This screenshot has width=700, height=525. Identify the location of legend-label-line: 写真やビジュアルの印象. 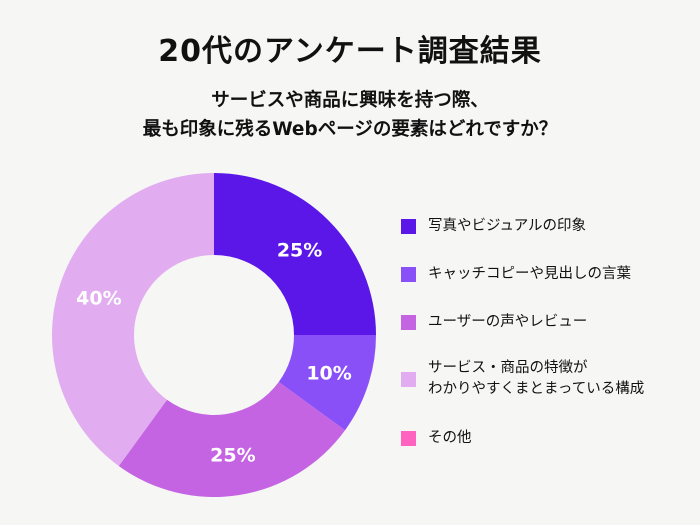
(507, 226).